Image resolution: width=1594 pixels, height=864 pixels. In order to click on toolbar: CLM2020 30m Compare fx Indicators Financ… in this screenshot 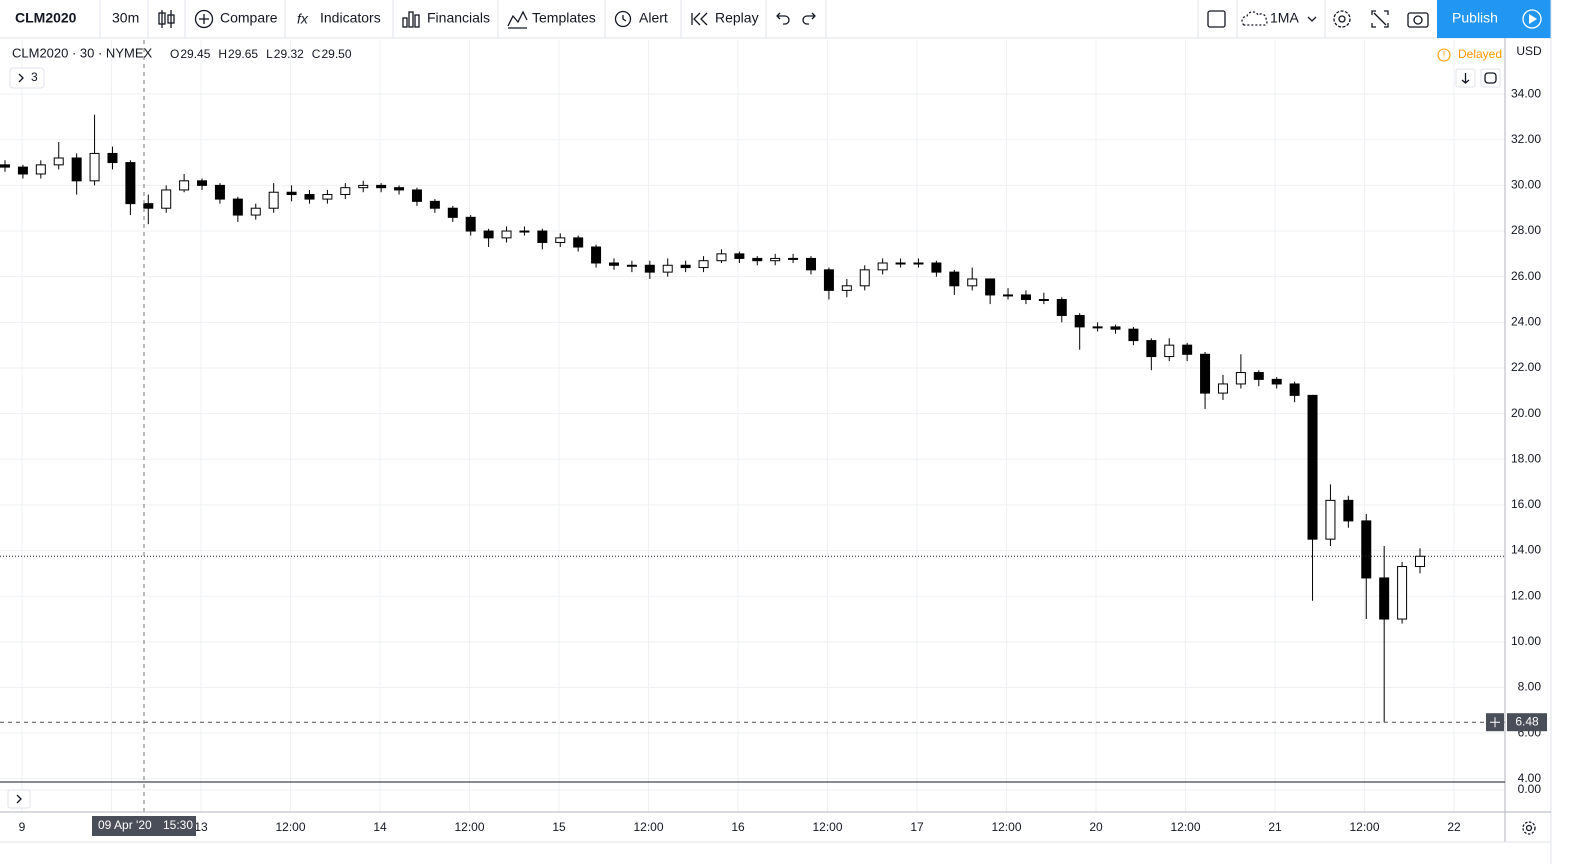, I will do `click(797, 19)`.